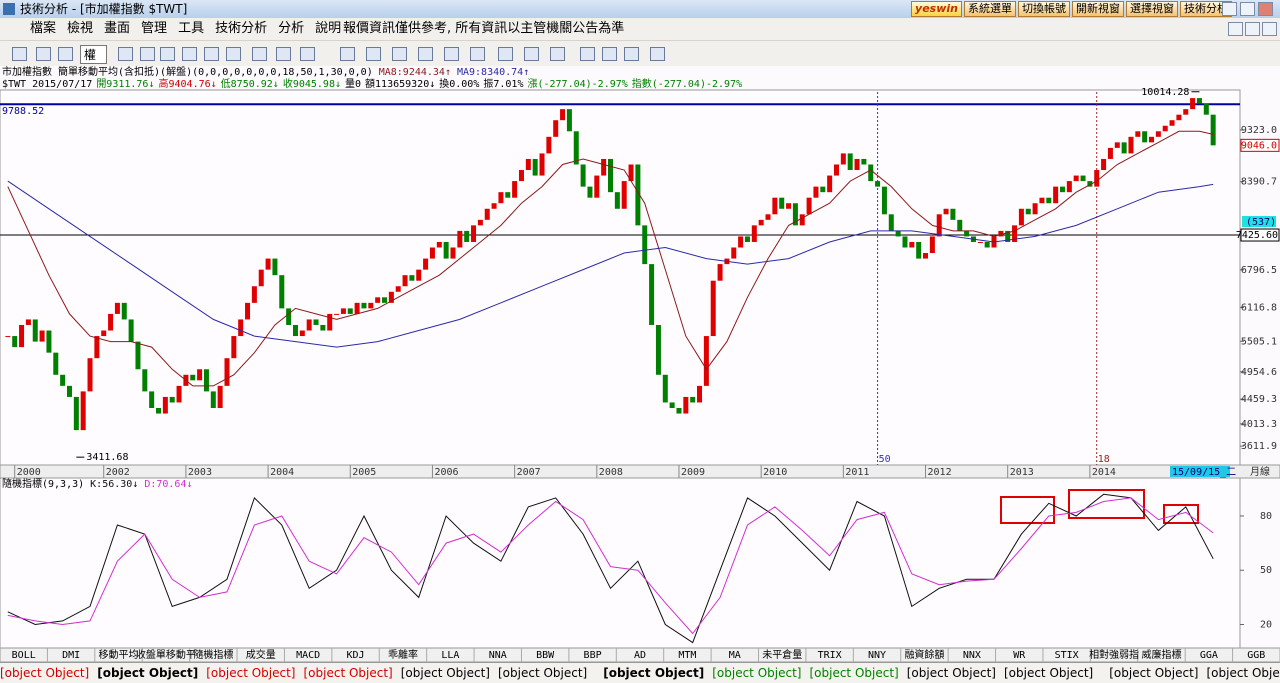 The height and width of the screenshot is (683, 1280). Describe the element at coordinates (877, 655) in the screenshot. I see `tab: NNY` at that location.